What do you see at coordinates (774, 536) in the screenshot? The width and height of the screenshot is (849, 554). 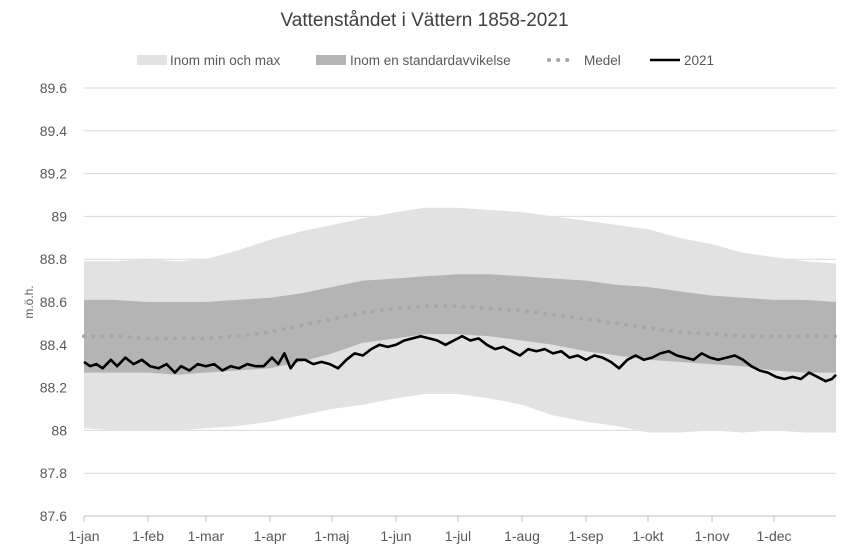 I see `x-tick-label: 1-dec` at bounding box center [774, 536].